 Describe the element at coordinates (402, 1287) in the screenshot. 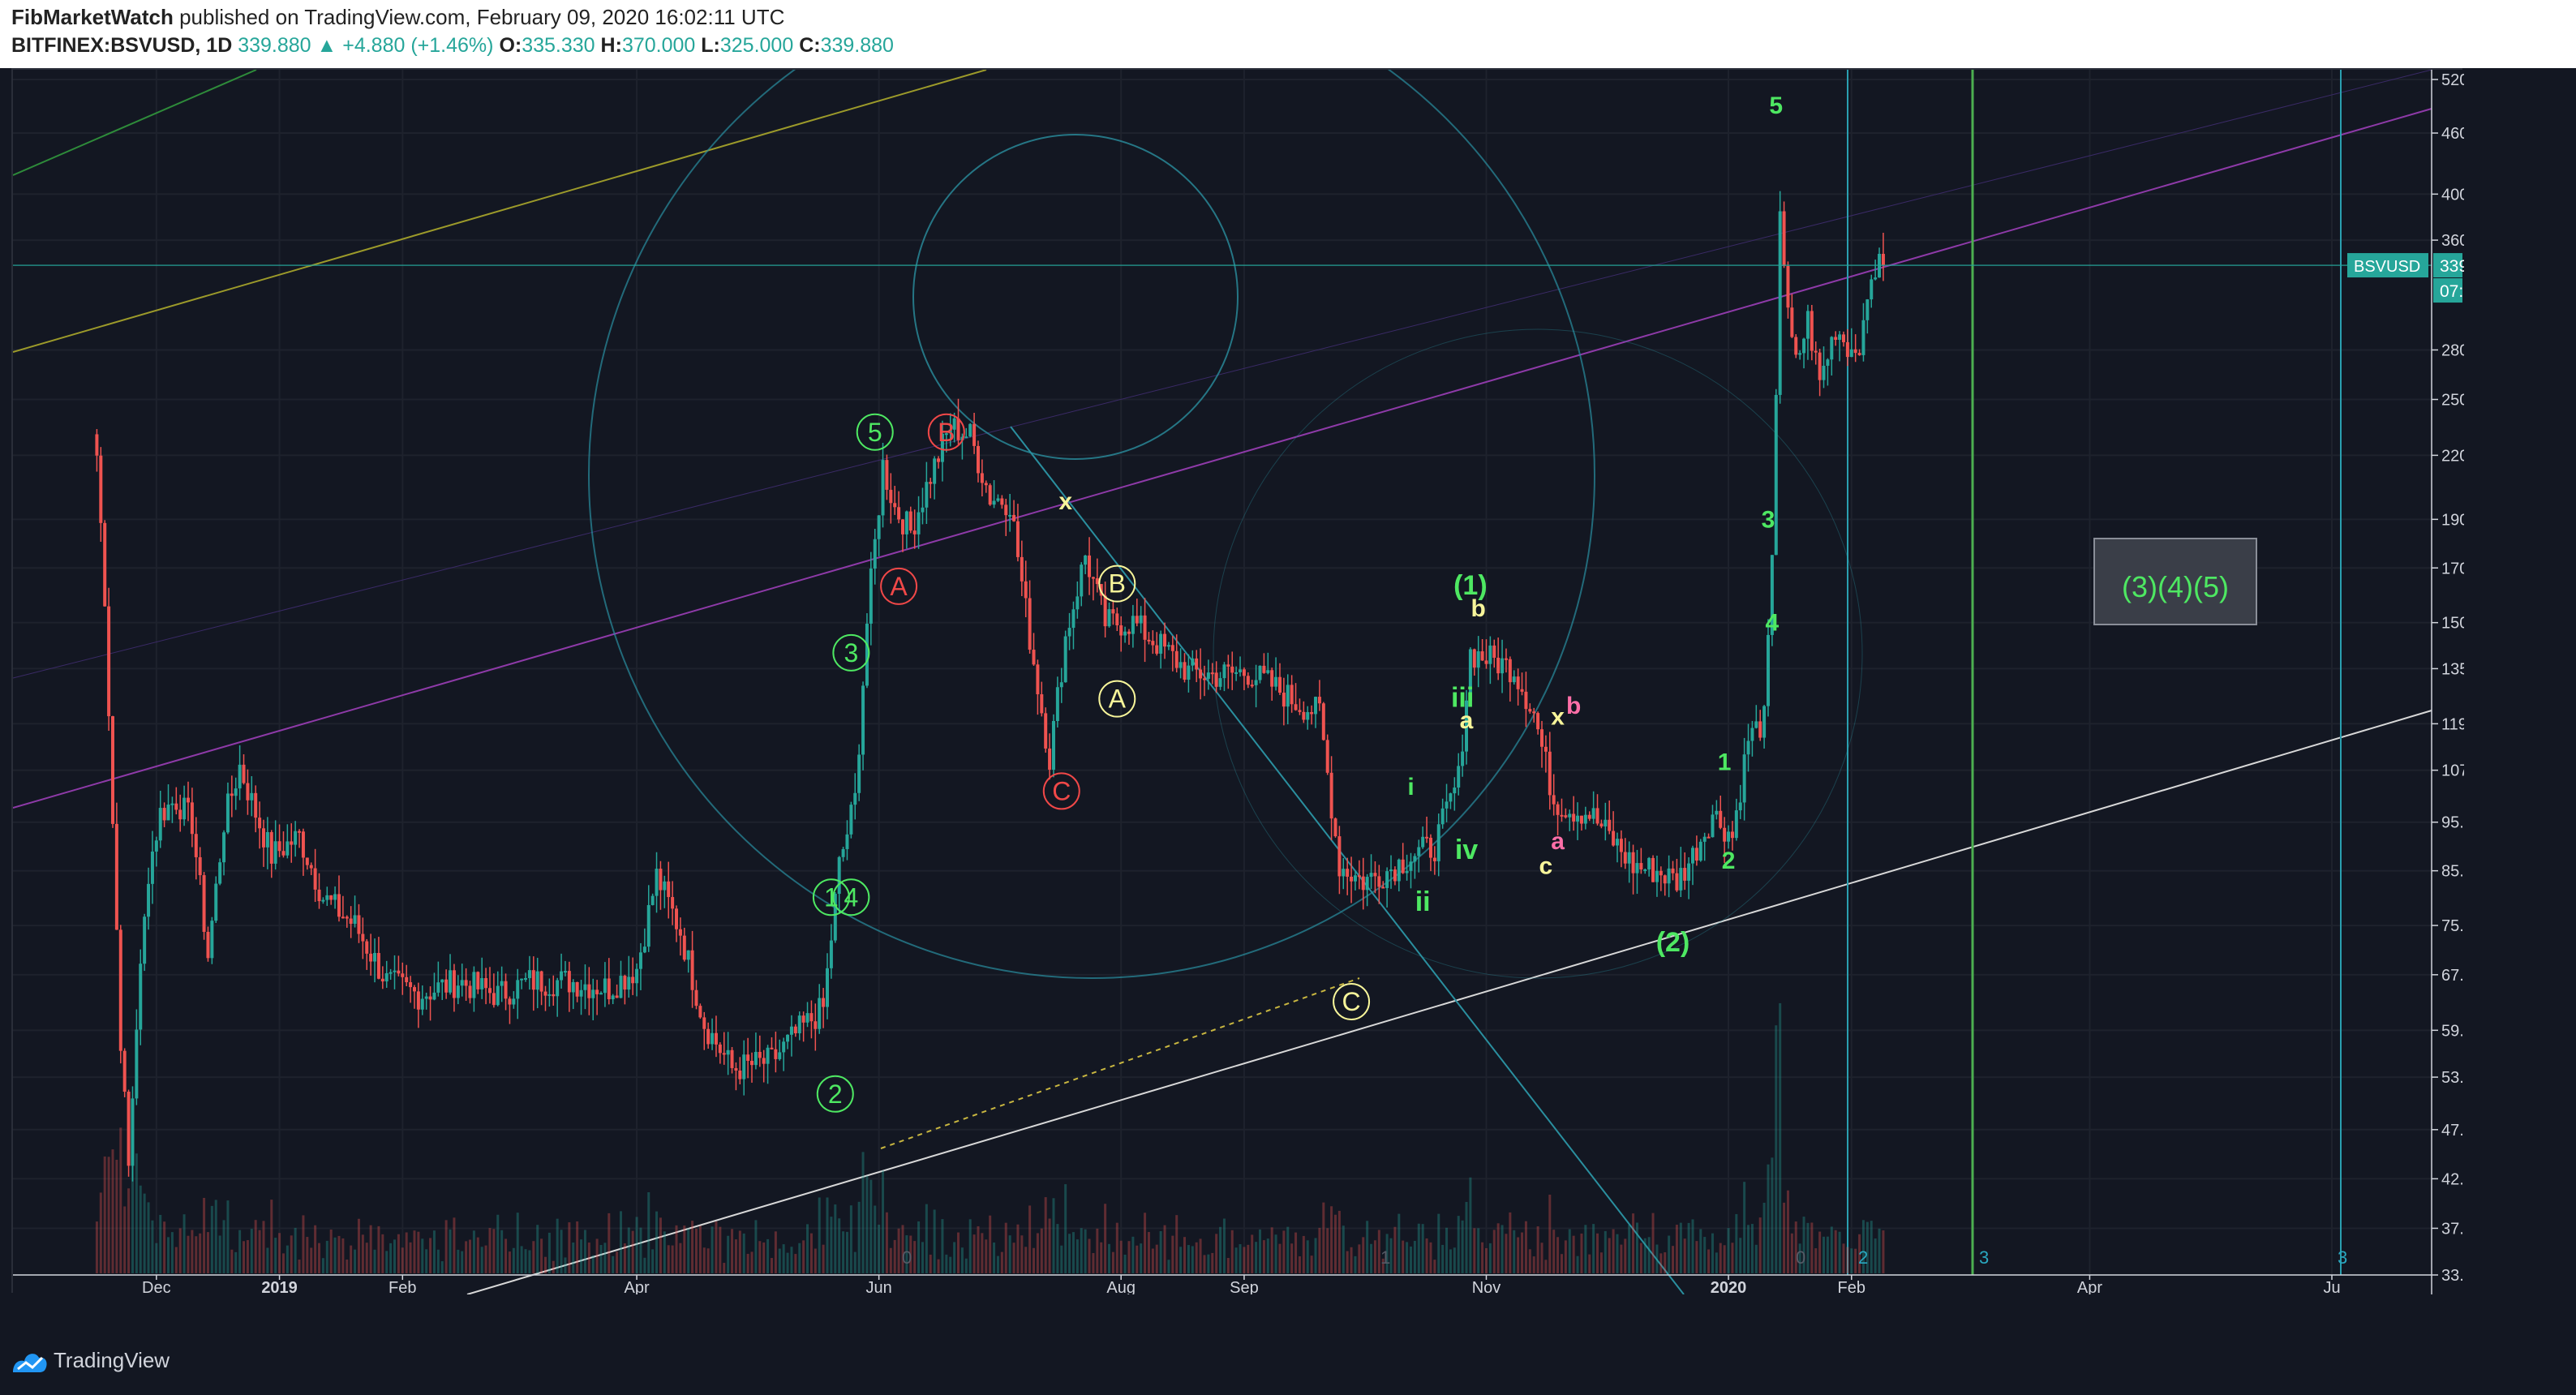

I see `time-axis-label: Feb` at that location.